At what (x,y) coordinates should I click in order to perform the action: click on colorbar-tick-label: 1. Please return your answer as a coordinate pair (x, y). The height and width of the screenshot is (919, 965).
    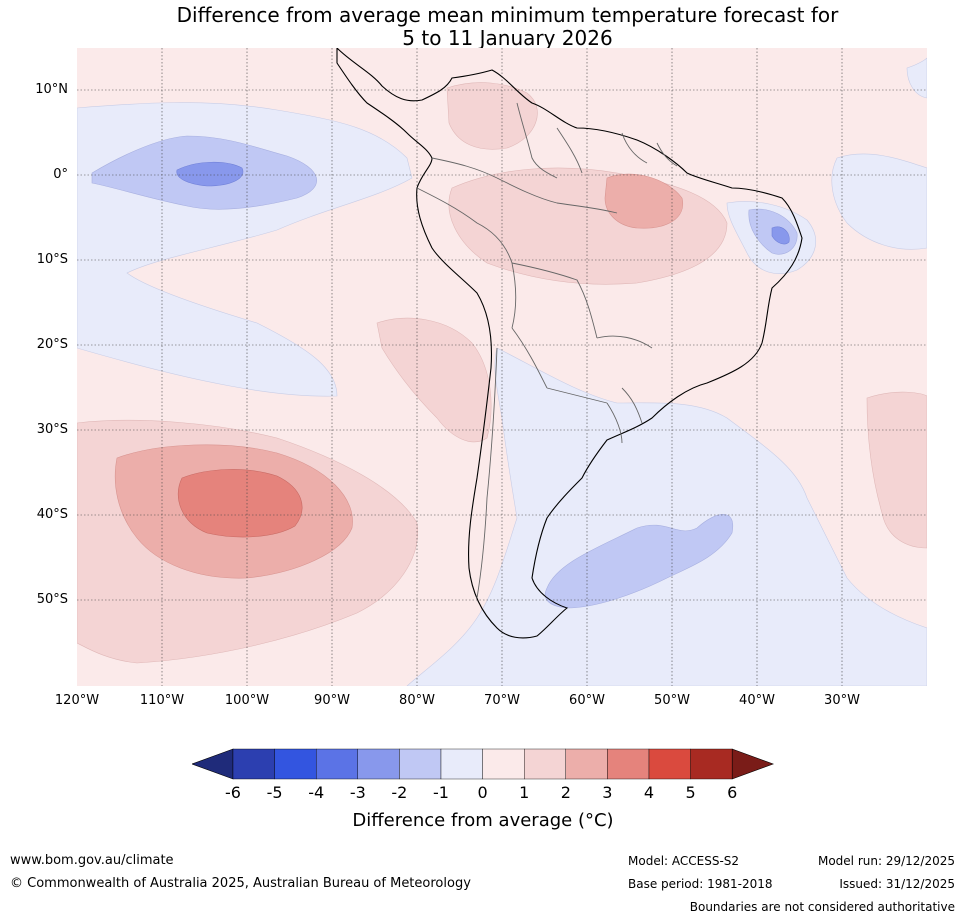
    Looking at the image, I should click on (524, 792).